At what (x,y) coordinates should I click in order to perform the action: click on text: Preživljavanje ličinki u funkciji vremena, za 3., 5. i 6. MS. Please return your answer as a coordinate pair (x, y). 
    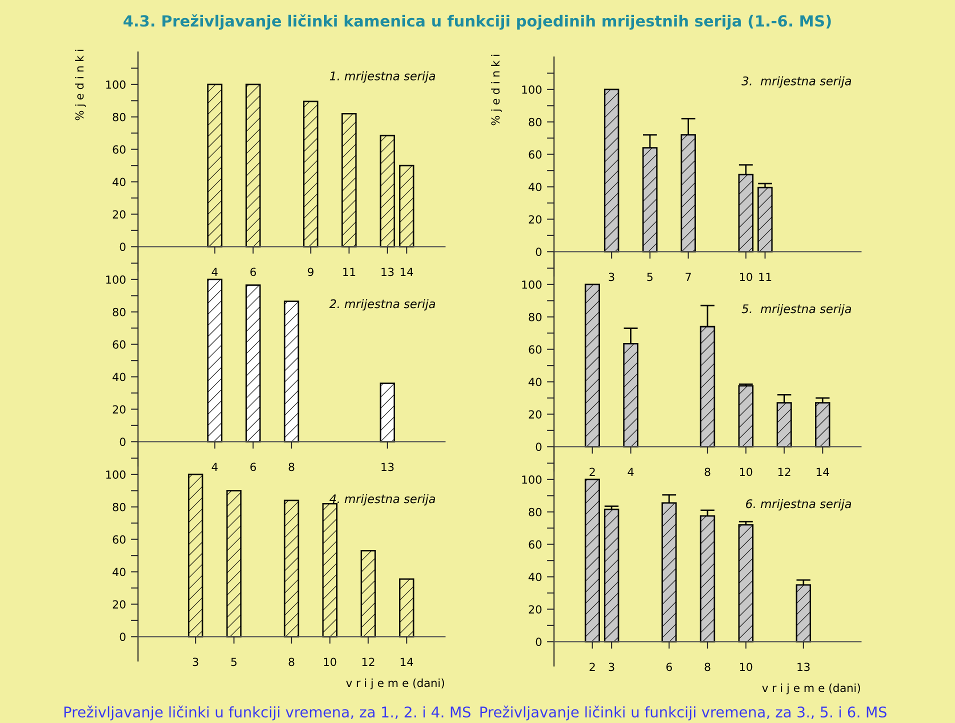
    Looking at the image, I should click on (683, 713).